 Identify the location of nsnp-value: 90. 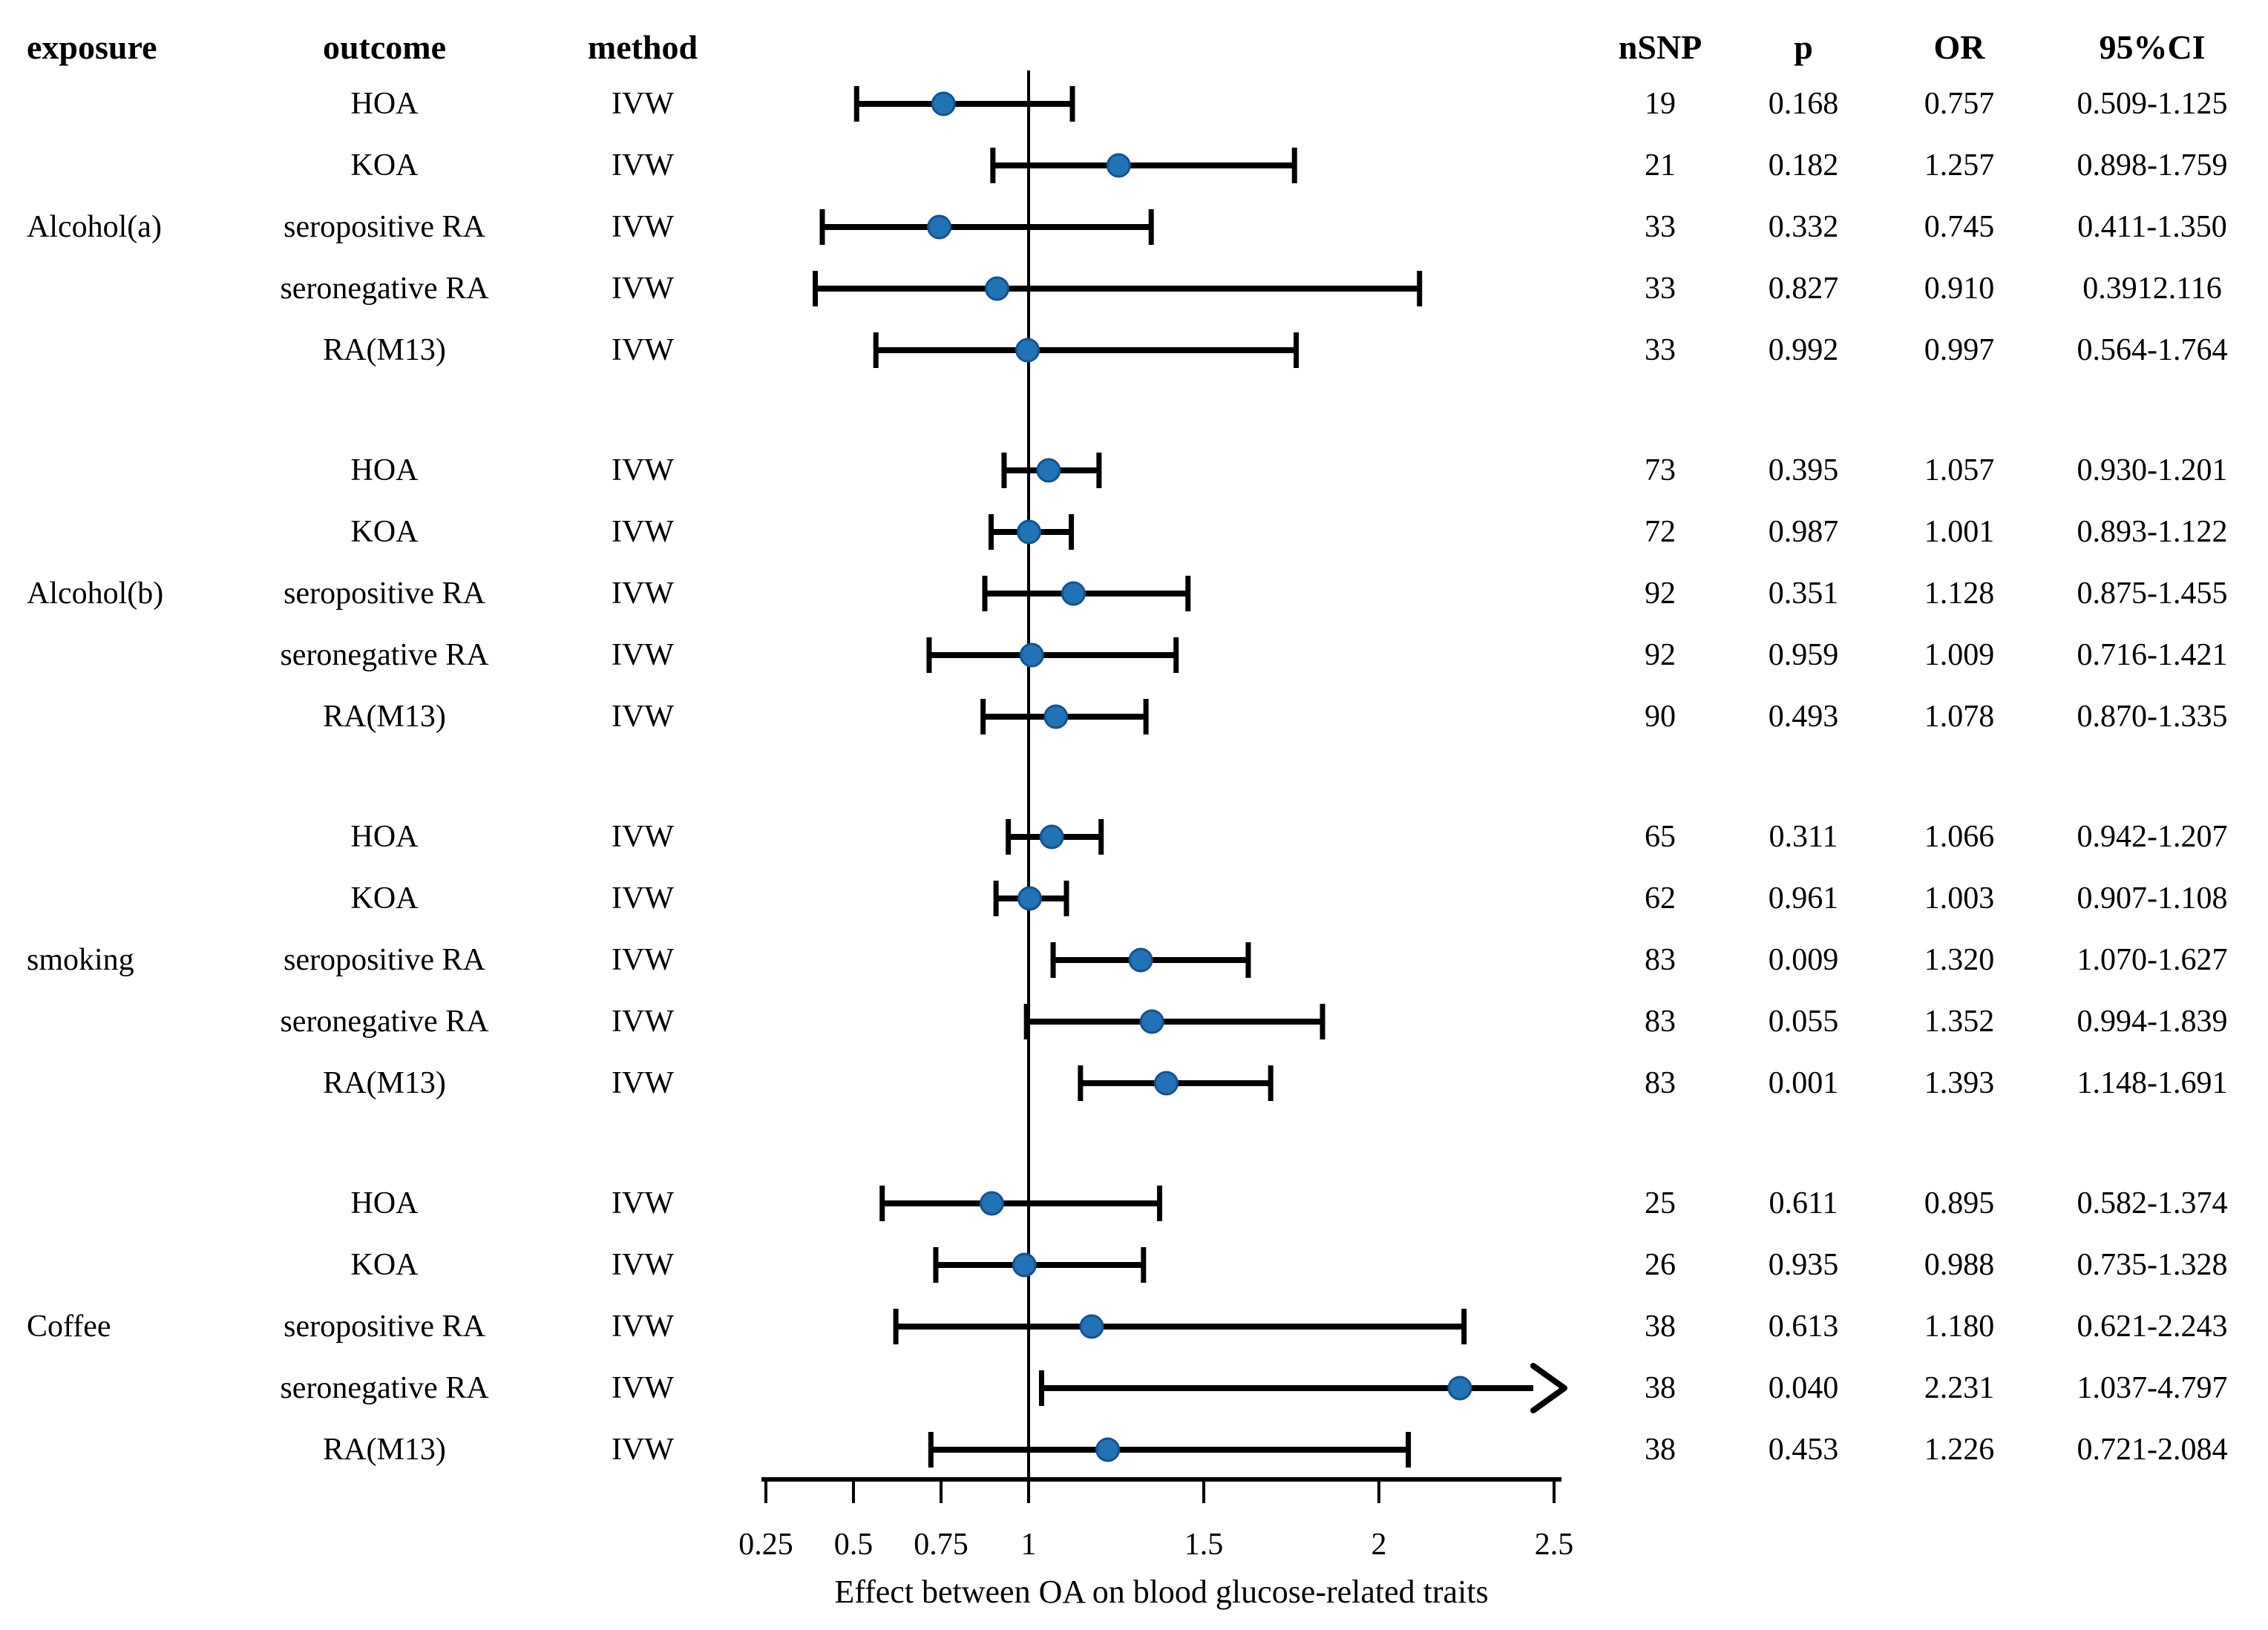
(1660, 717).